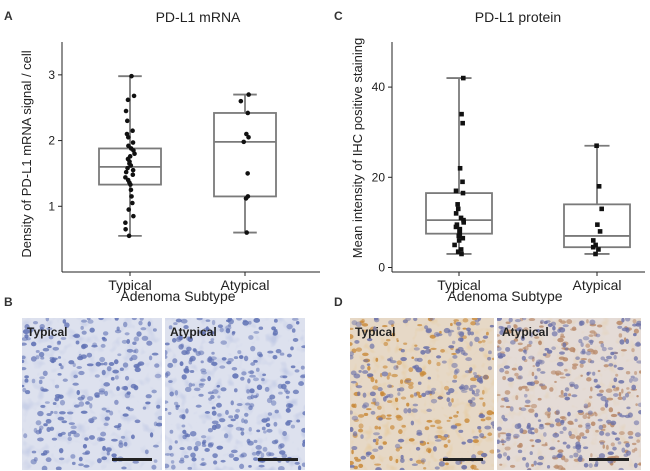  Describe the element at coordinates (381, 267) in the screenshot. I see `y-tick-label: 0` at that location.